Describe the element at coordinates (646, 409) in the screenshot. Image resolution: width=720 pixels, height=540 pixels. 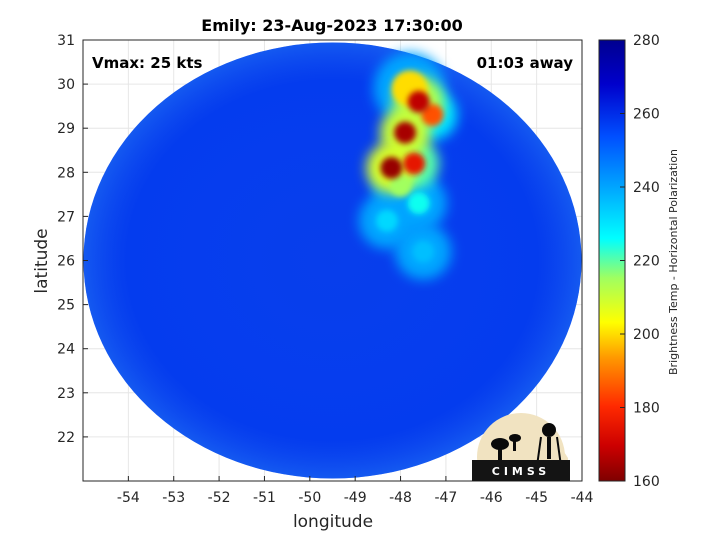
I see `colorbar-tick-label: 180` at that location.